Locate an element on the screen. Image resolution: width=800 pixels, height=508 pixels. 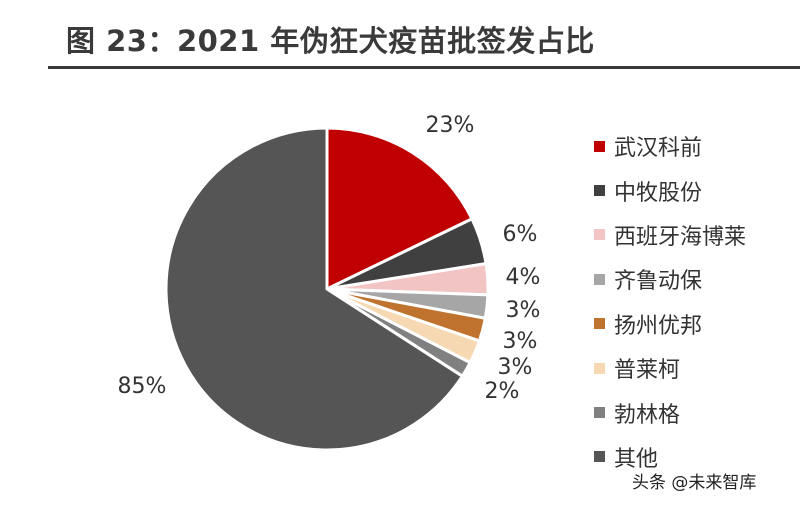
legend-item: 齐鲁动保 is located at coordinates (670, 279).